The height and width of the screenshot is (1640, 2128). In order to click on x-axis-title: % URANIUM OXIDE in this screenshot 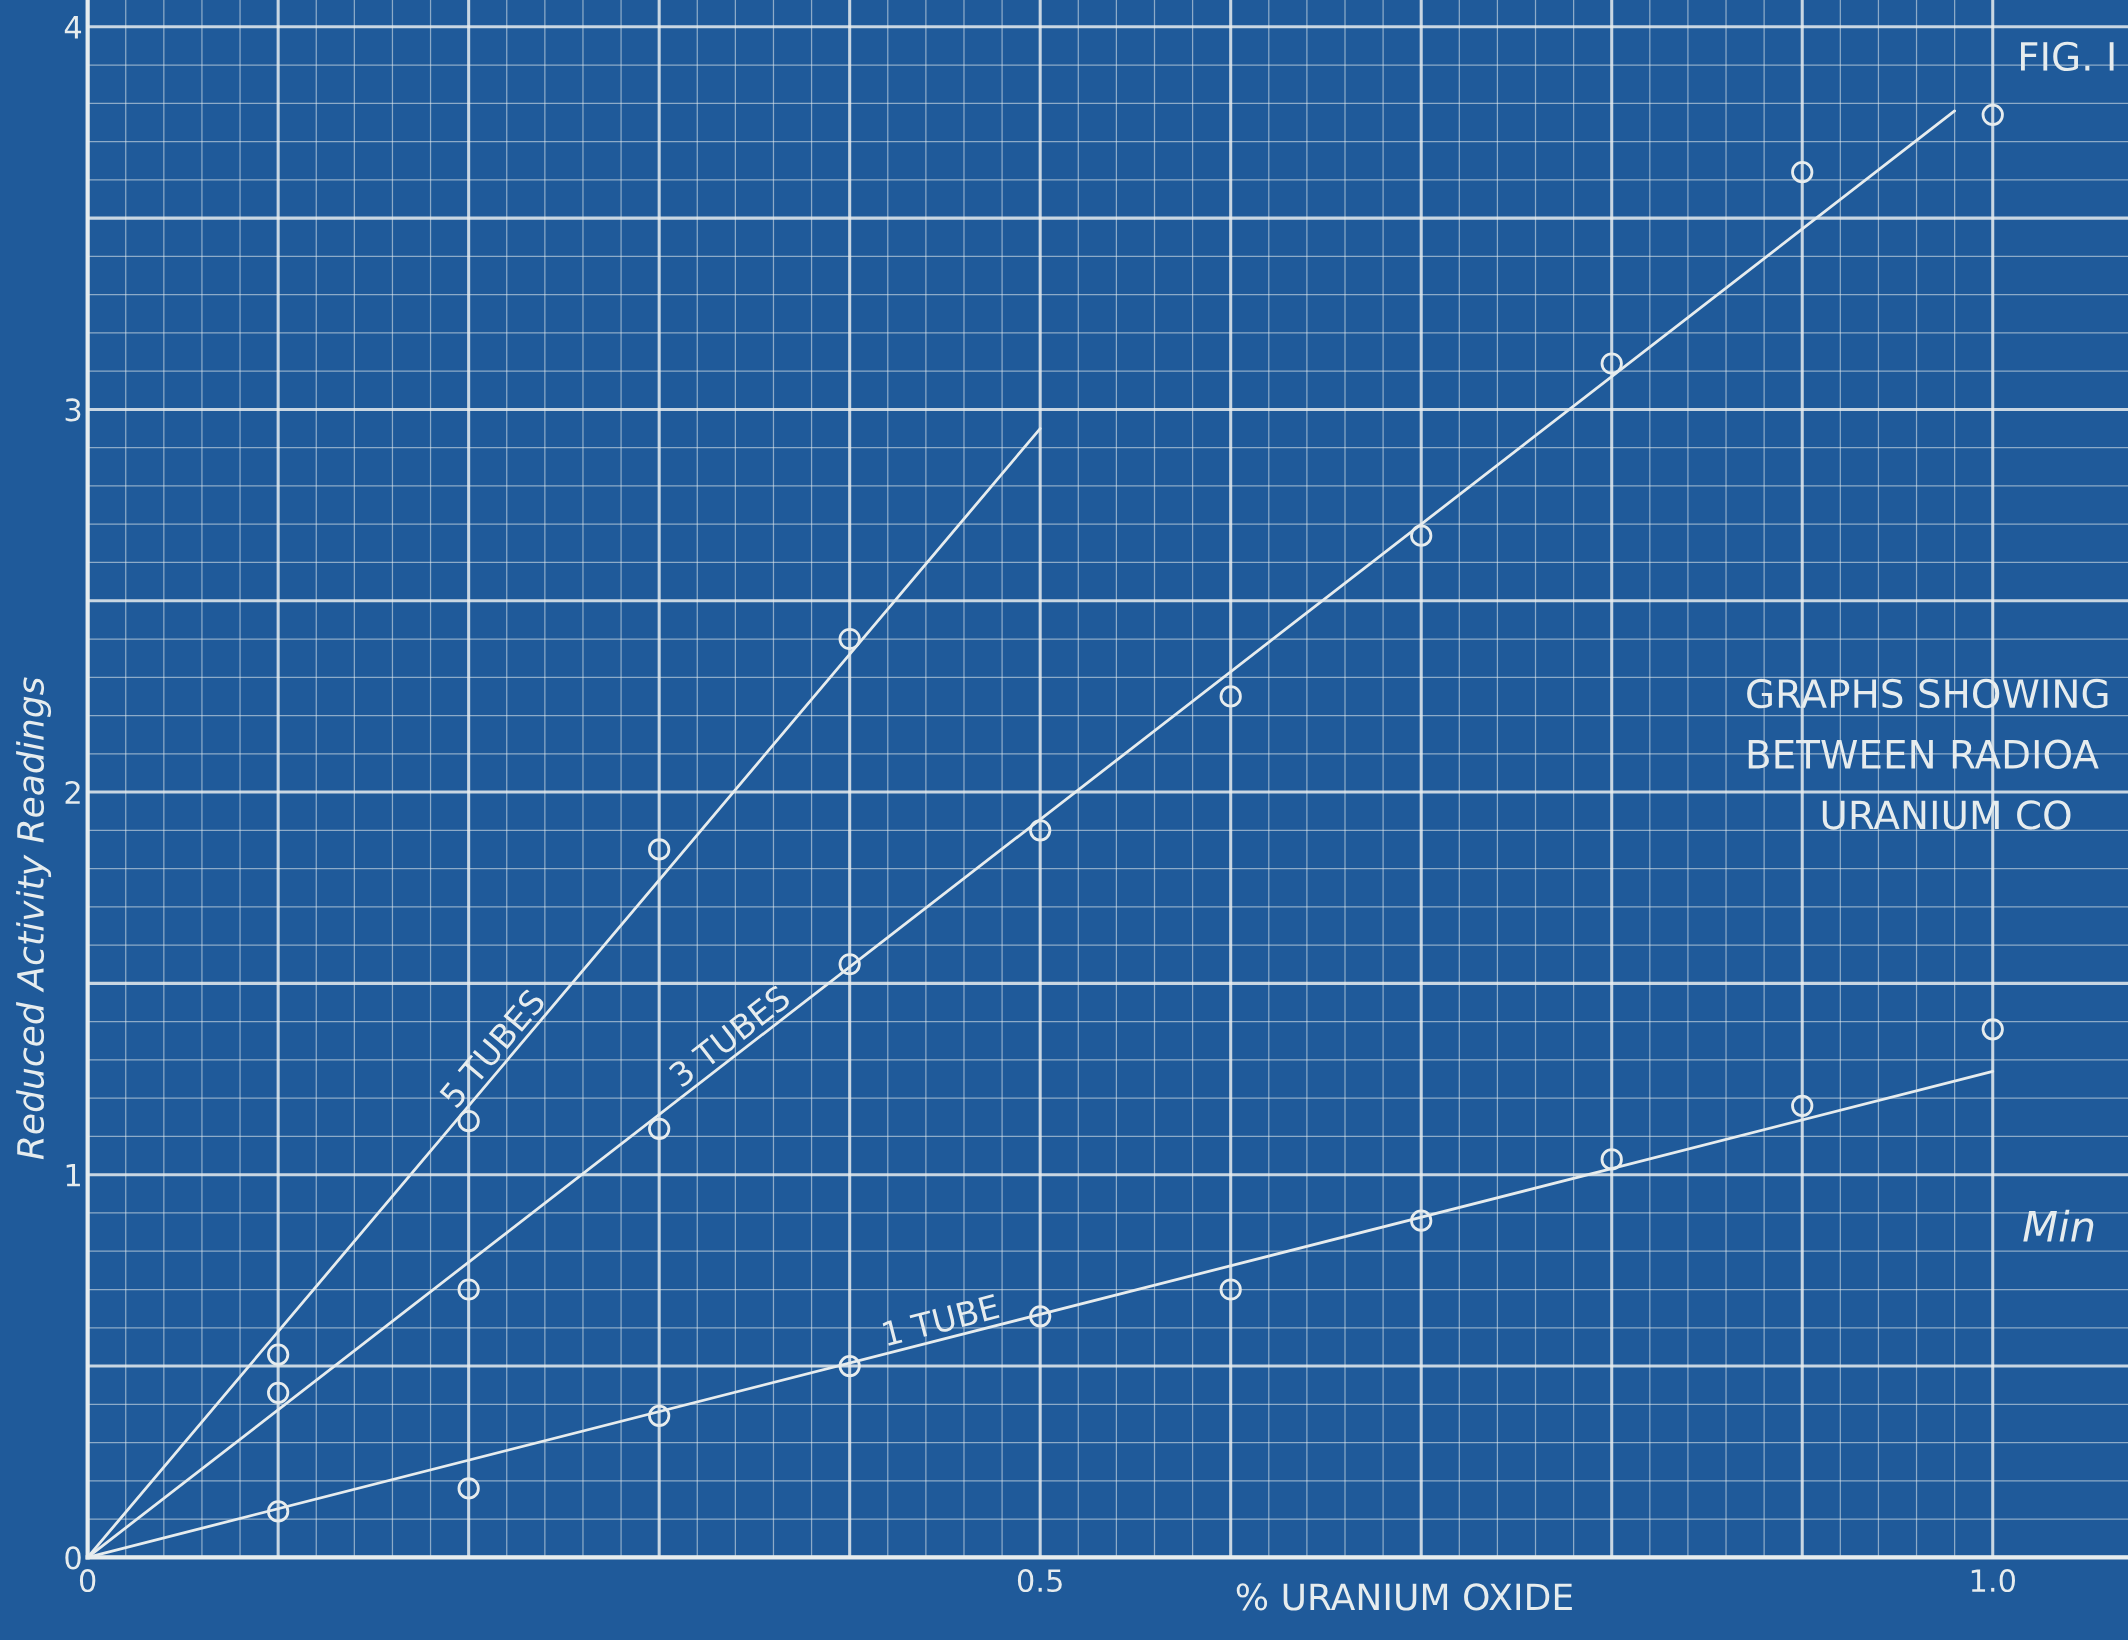, I will do `click(1404, 1597)`.